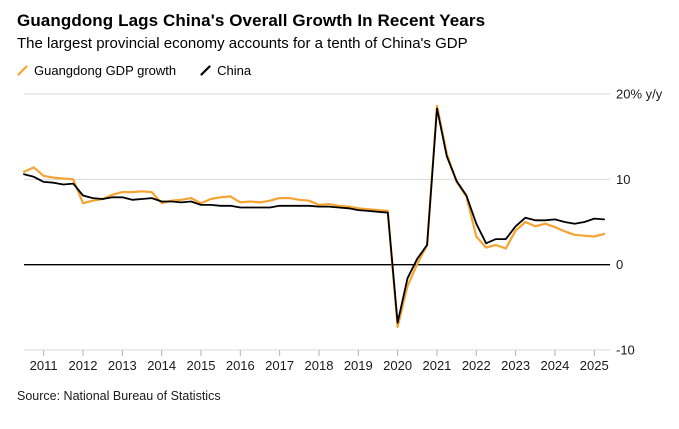 The image size is (679, 429). Describe the element at coordinates (122, 365) in the screenshot. I see `x-tick-label: 2013` at that location.